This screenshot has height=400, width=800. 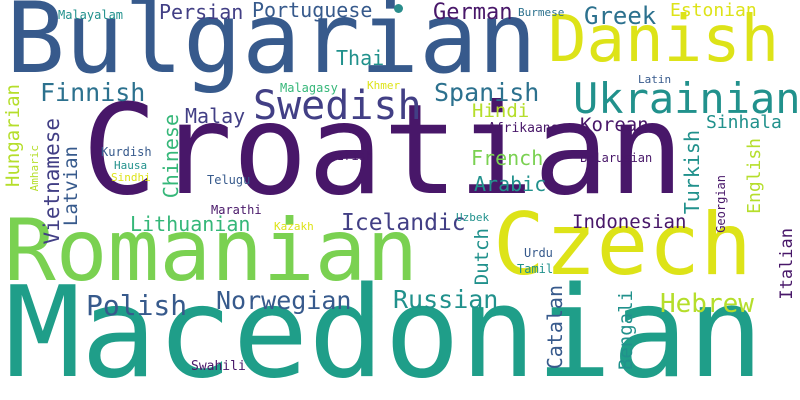 What do you see at coordinates (629, 222) in the screenshot?
I see `word-indonesian: Indonesian` at bounding box center [629, 222].